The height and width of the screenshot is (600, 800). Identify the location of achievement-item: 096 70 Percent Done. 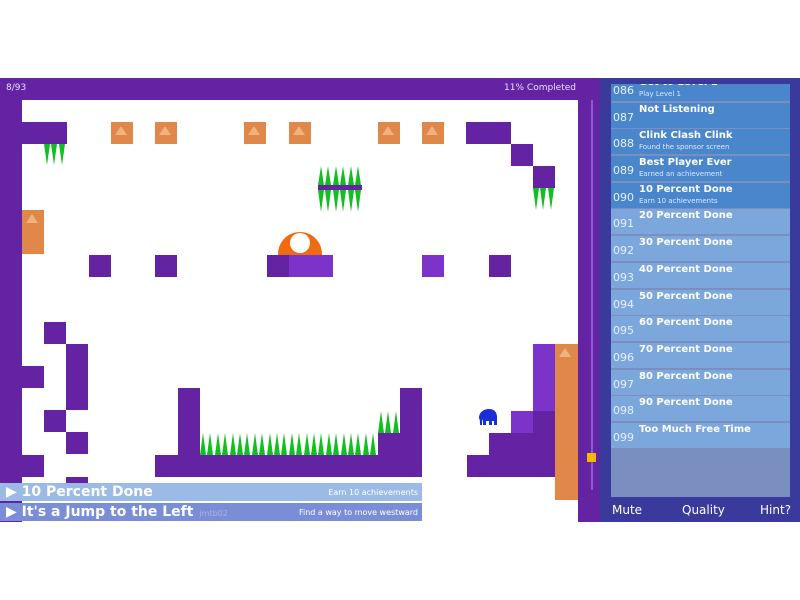
(700, 355).